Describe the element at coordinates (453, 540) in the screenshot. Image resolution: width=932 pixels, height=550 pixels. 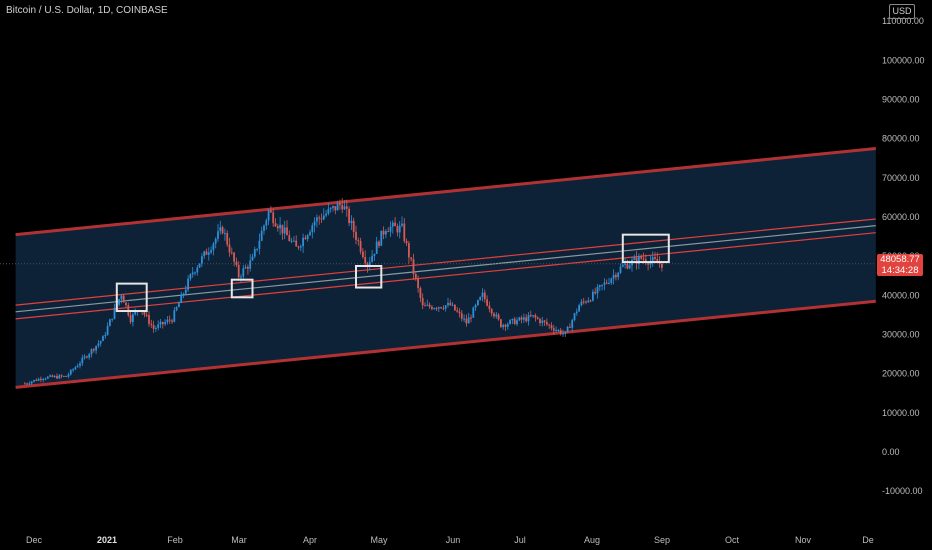
I see `x-tick-label: Jun` at that location.